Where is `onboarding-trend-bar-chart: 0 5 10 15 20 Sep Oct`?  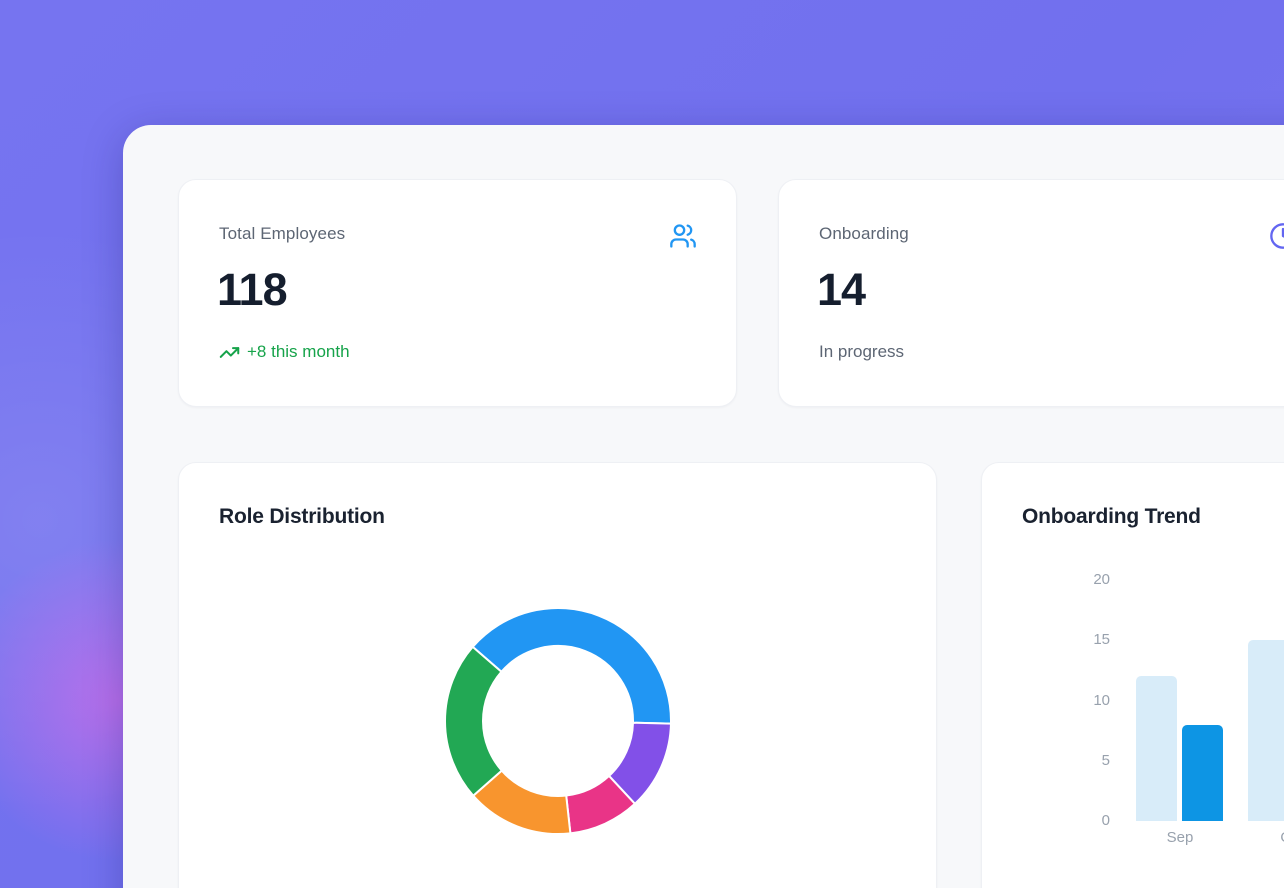 onboarding-trend-bar-chart: 0 5 10 15 20 Sep Oct is located at coordinates (1133, 675).